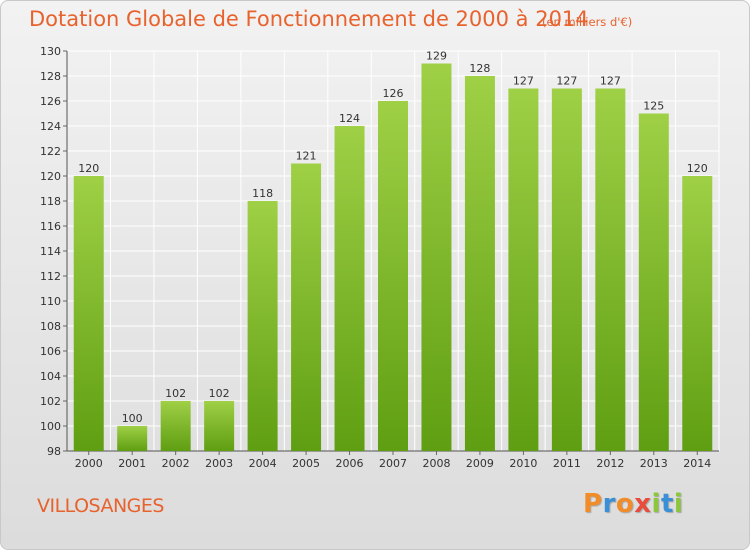 Image resolution: width=750 pixels, height=550 pixels. What do you see at coordinates (132, 418) in the screenshot?
I see `data-label: 100` at bounding box center [132, 418].